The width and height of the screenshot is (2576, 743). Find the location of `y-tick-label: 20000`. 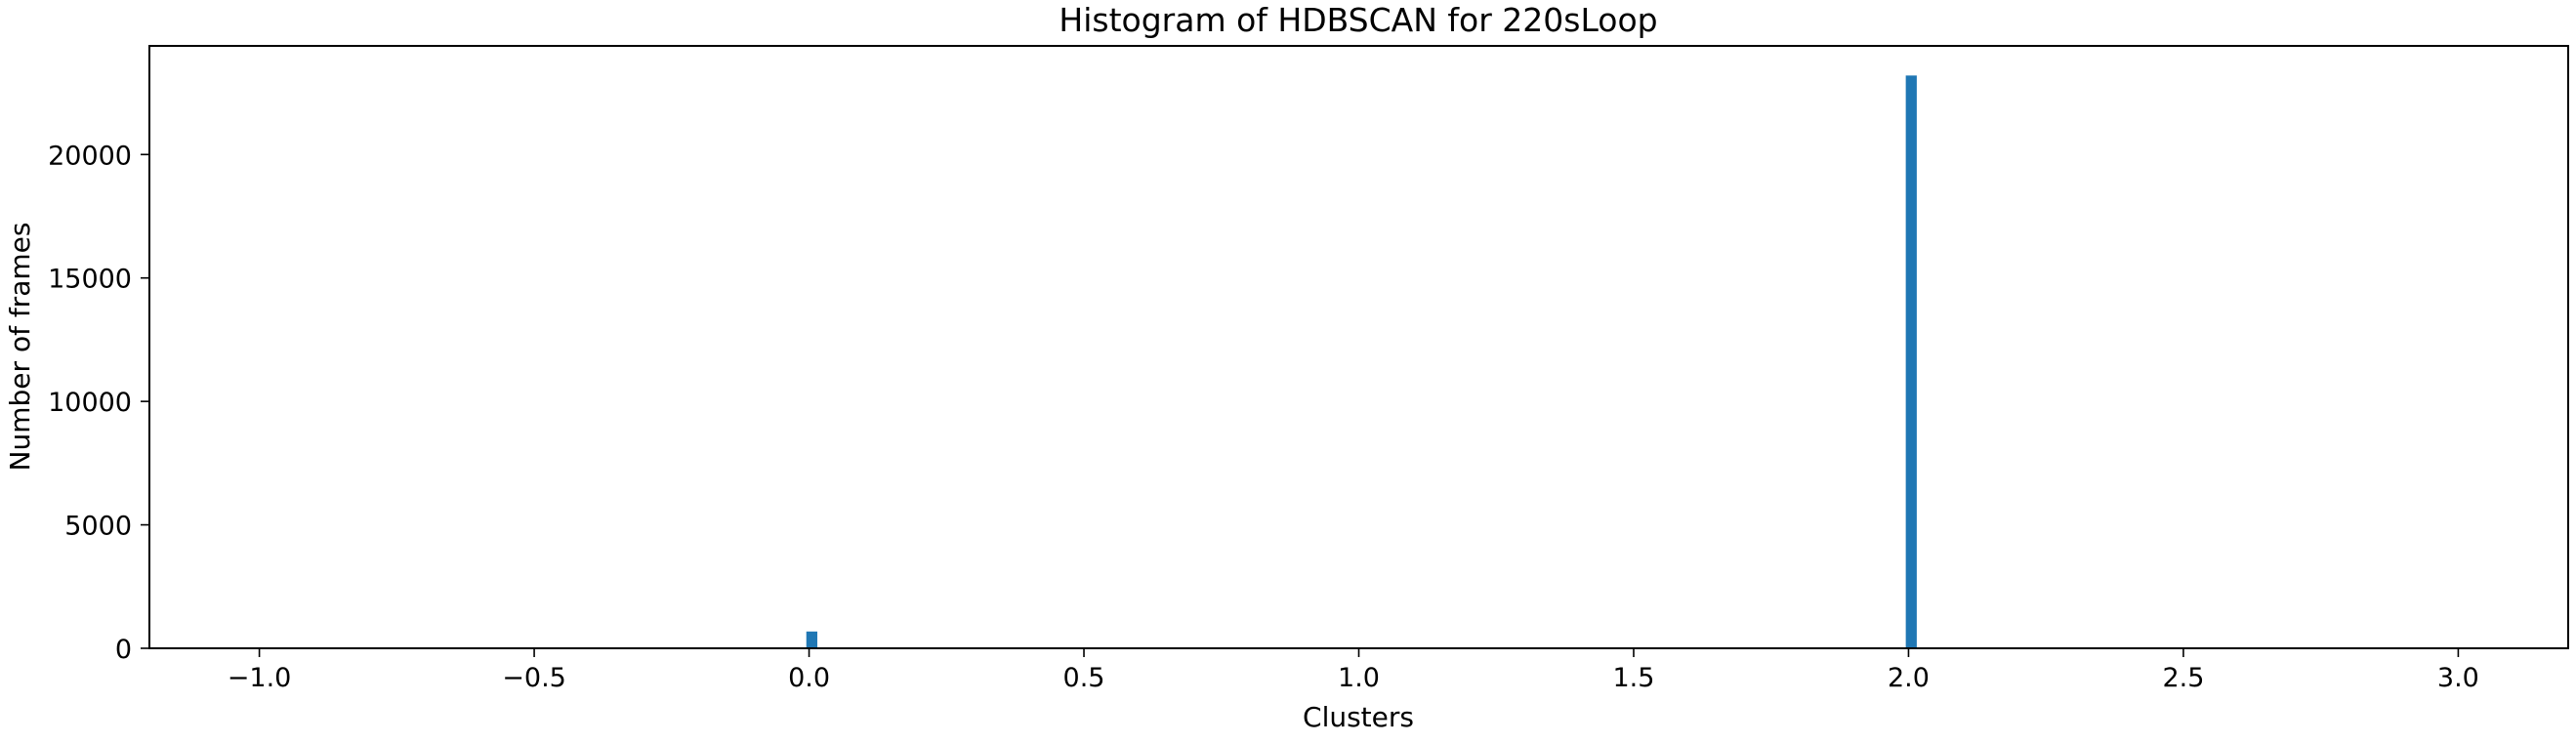

y-tick-label: 20000 is located at coordinates (90, 156).